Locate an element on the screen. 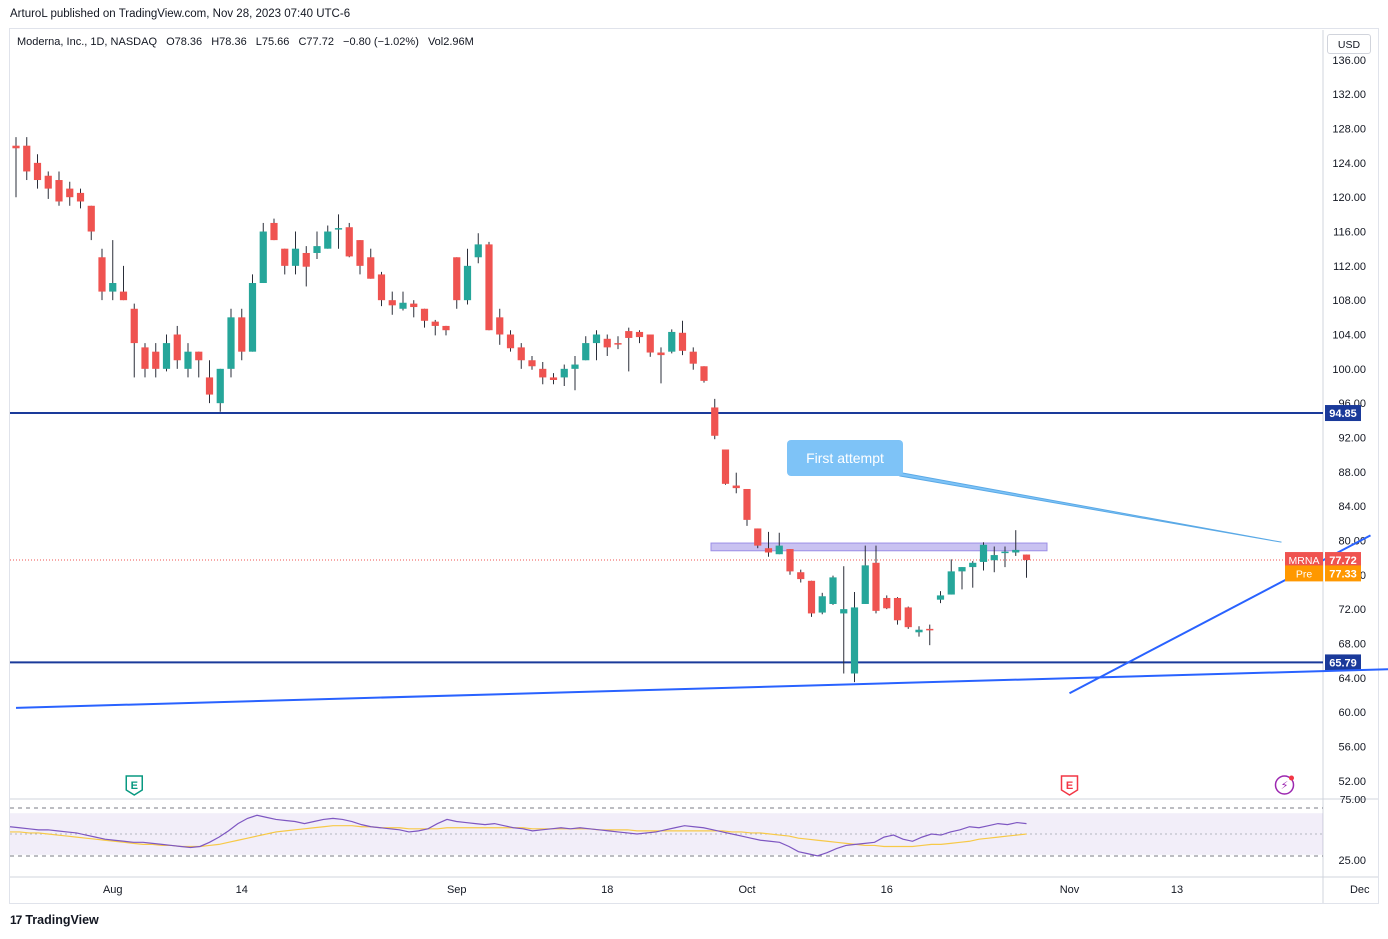 This screenshot has width=1388, height=939. trendline is located at coordinates (701, 684).